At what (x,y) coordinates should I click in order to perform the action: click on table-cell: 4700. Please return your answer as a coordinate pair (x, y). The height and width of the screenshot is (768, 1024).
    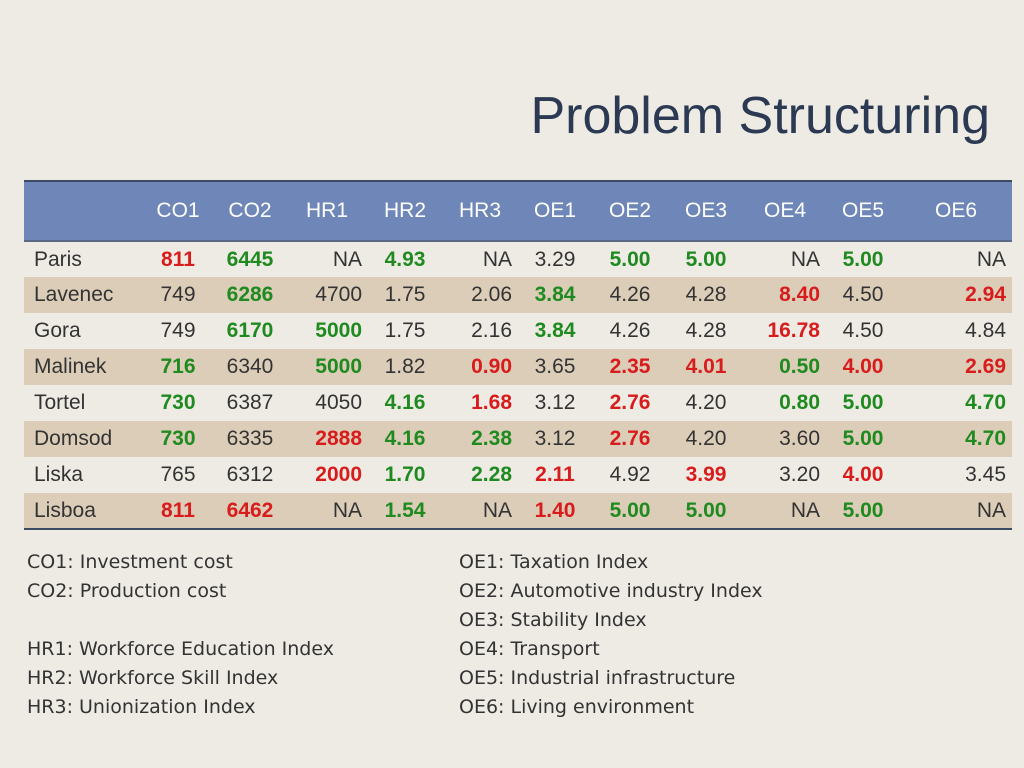
    Looking at the image, I should click on (338, 294).